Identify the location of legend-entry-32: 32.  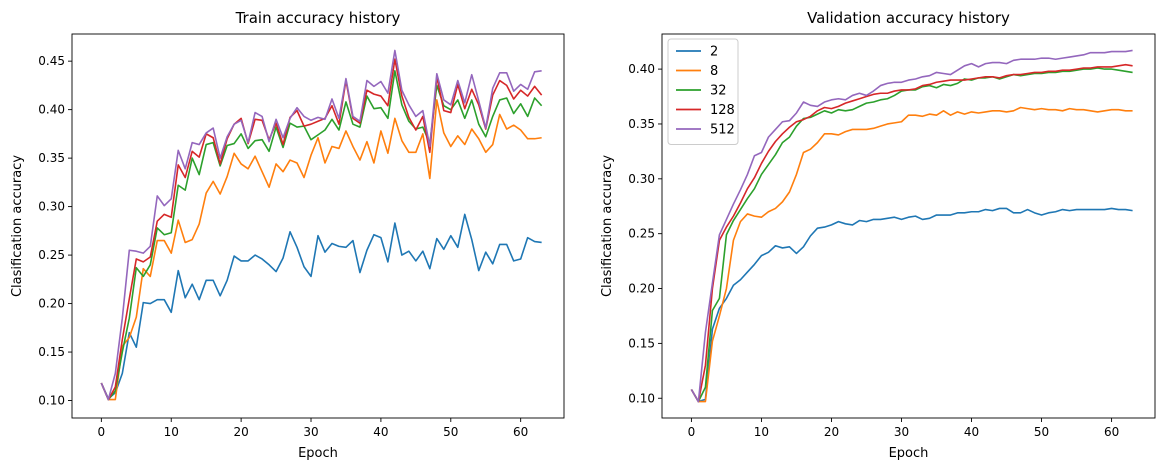
(718, 91).